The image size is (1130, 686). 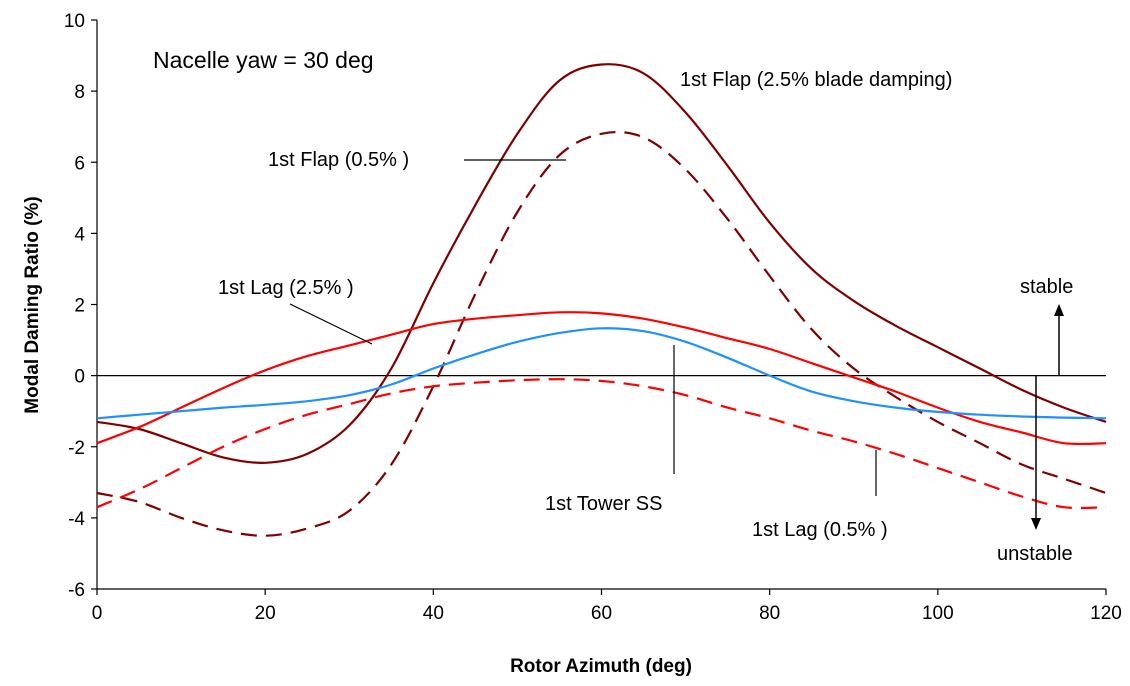 I want to click on y-tick-label: -2, so click(x=76, y=448).